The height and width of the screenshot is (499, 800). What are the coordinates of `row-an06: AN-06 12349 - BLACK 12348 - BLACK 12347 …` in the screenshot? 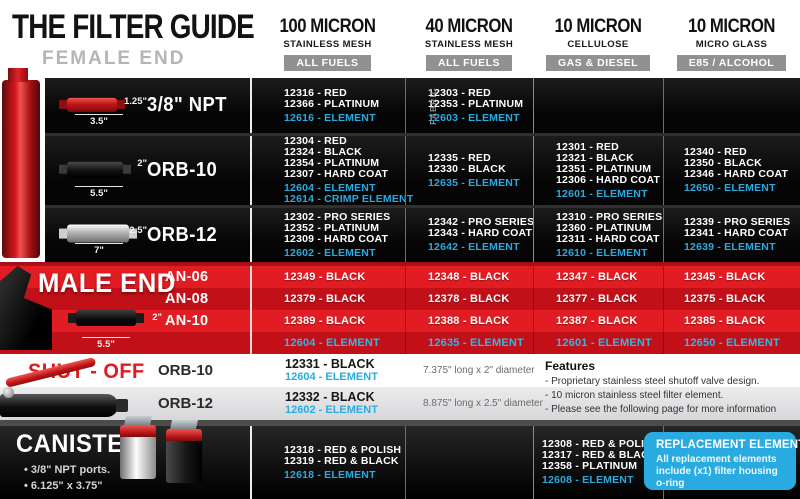 It's located at (400, 277).